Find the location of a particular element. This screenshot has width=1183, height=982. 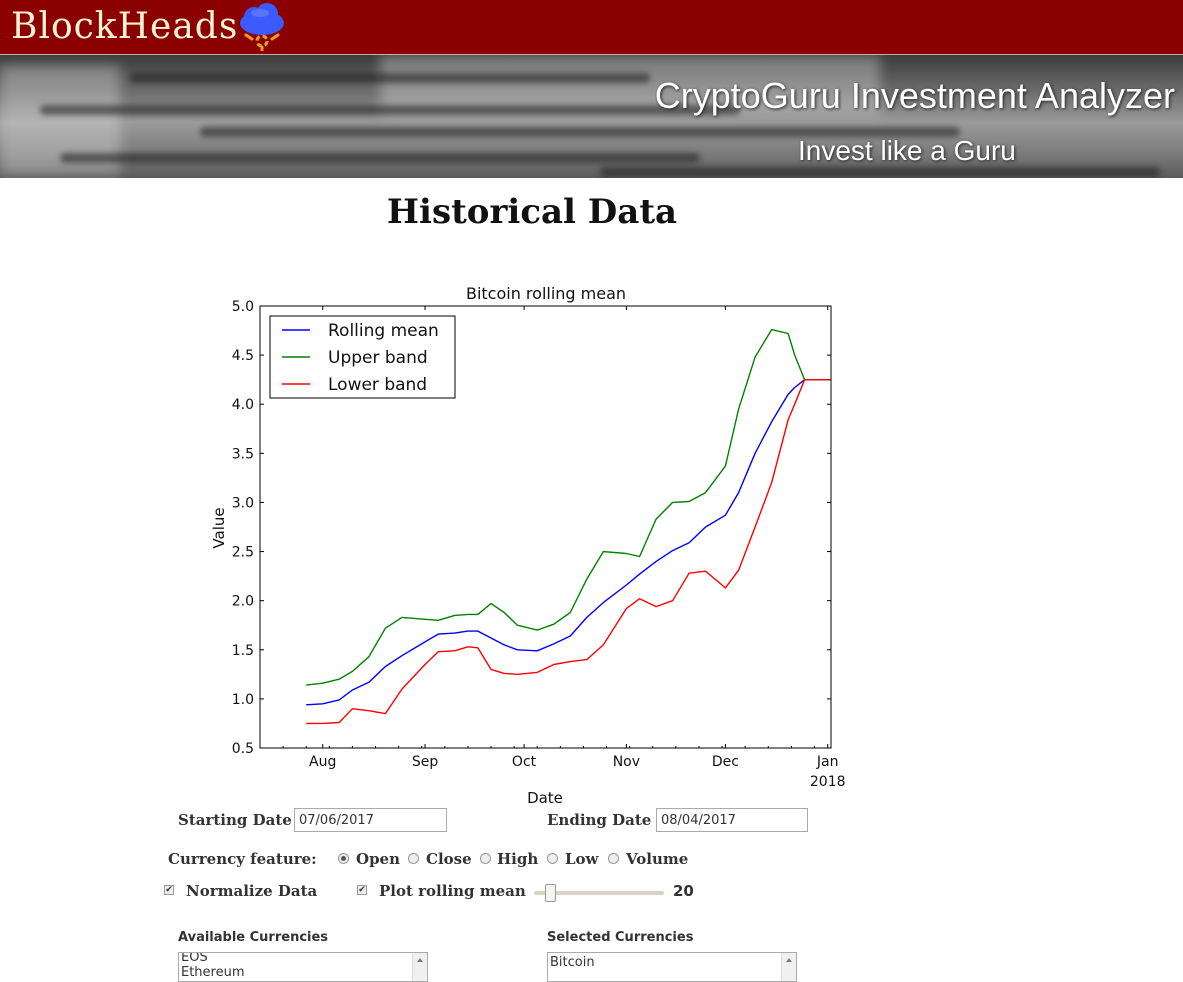

radio-close is located at coordinates (413, 858).